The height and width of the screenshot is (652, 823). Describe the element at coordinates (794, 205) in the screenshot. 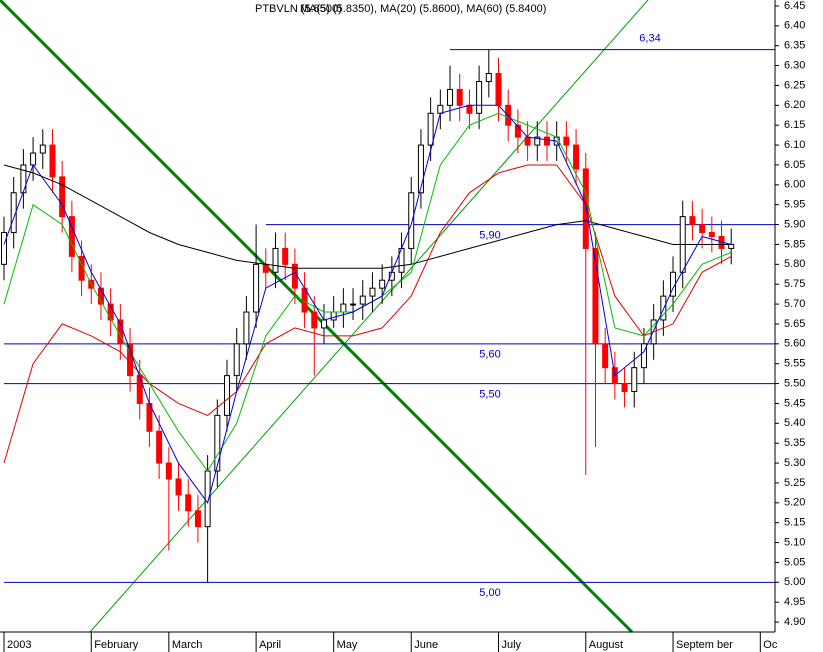

I see `y-tick-label: 5.95` at that location.